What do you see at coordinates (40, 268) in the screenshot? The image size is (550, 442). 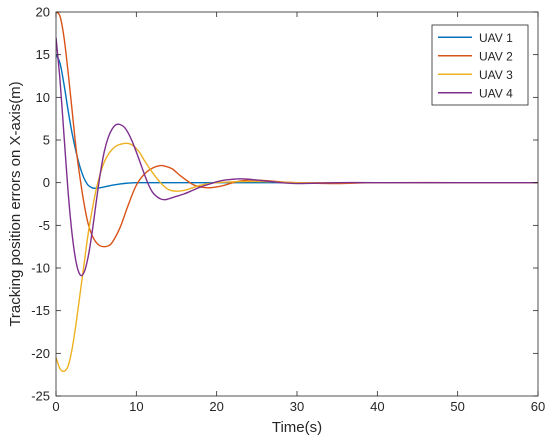 I see `y-tick-label: -10` at bounding box center [40, 268].